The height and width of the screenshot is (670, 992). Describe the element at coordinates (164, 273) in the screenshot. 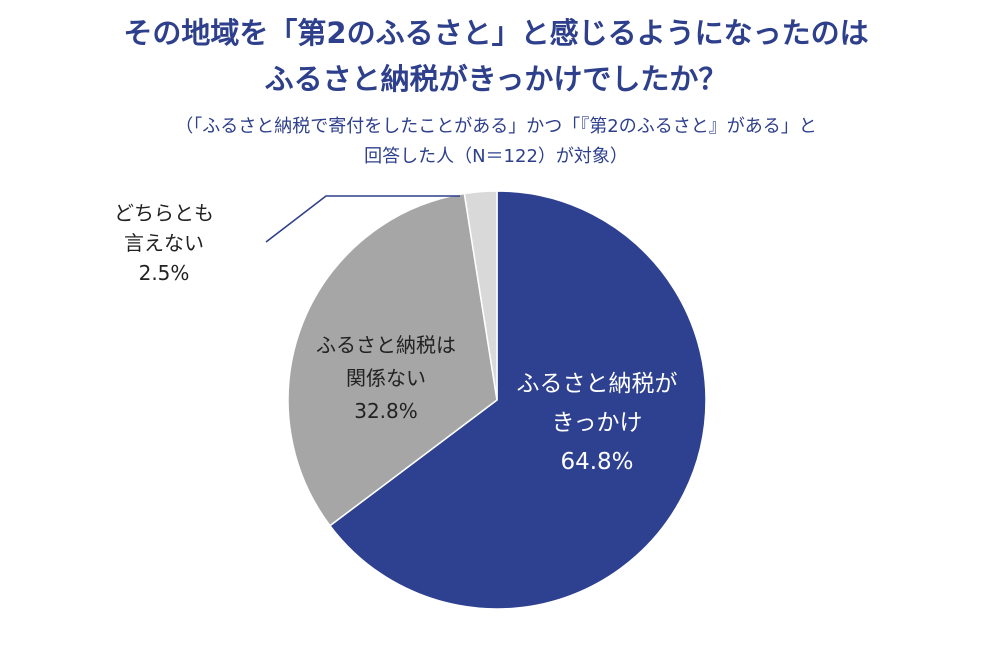

I see `slice-3-value-label: 2.5%` at that location.